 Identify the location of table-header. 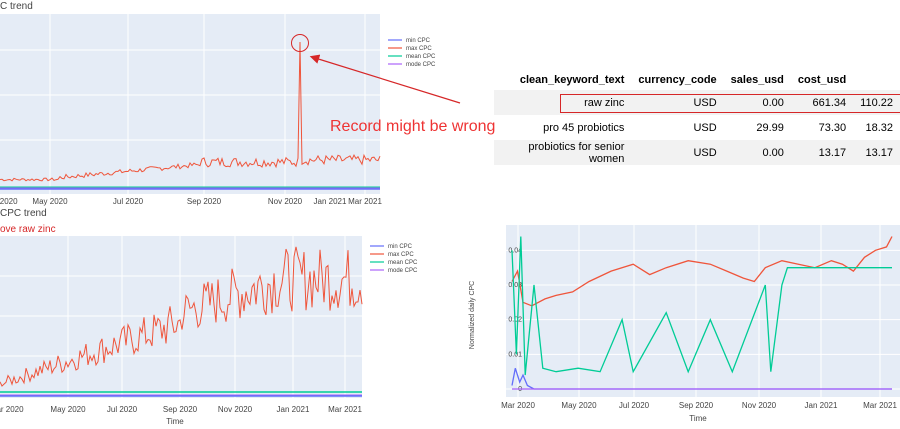
(876, 80).